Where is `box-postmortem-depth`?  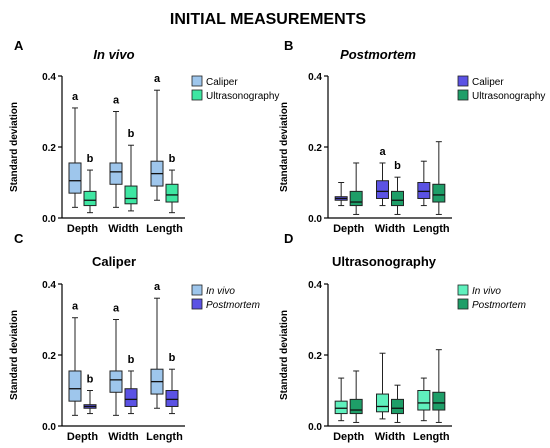 box-postmortem-depth is located at coordinates (356, 396).